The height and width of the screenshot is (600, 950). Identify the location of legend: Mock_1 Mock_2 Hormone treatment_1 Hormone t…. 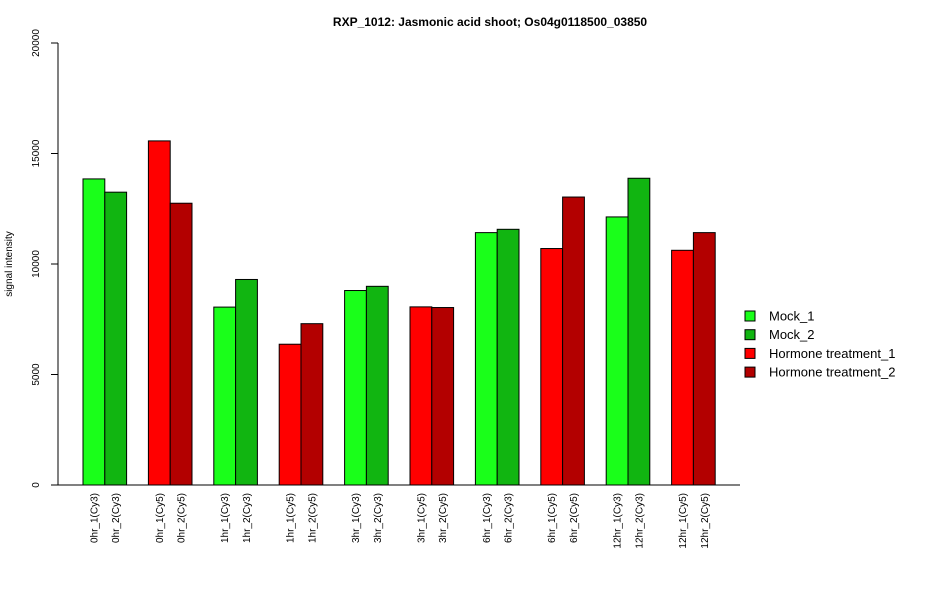
(819, 344).